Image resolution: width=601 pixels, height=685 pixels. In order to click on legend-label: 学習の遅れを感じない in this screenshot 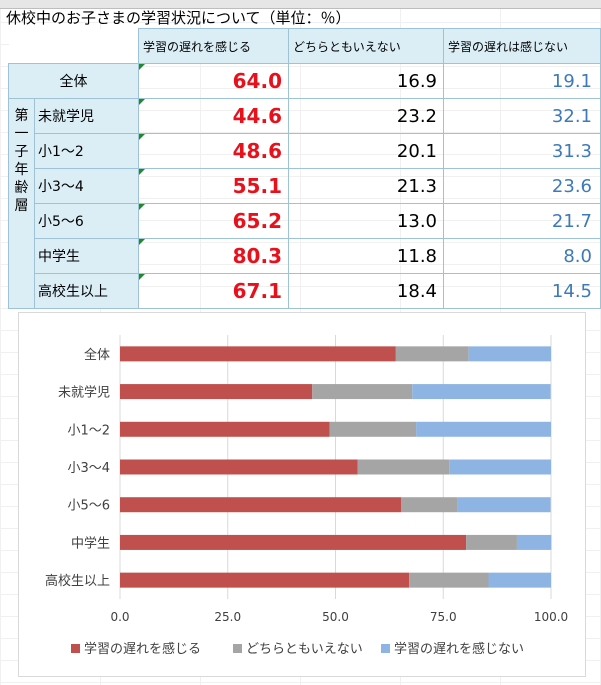, I will do `click(459, 649)`.